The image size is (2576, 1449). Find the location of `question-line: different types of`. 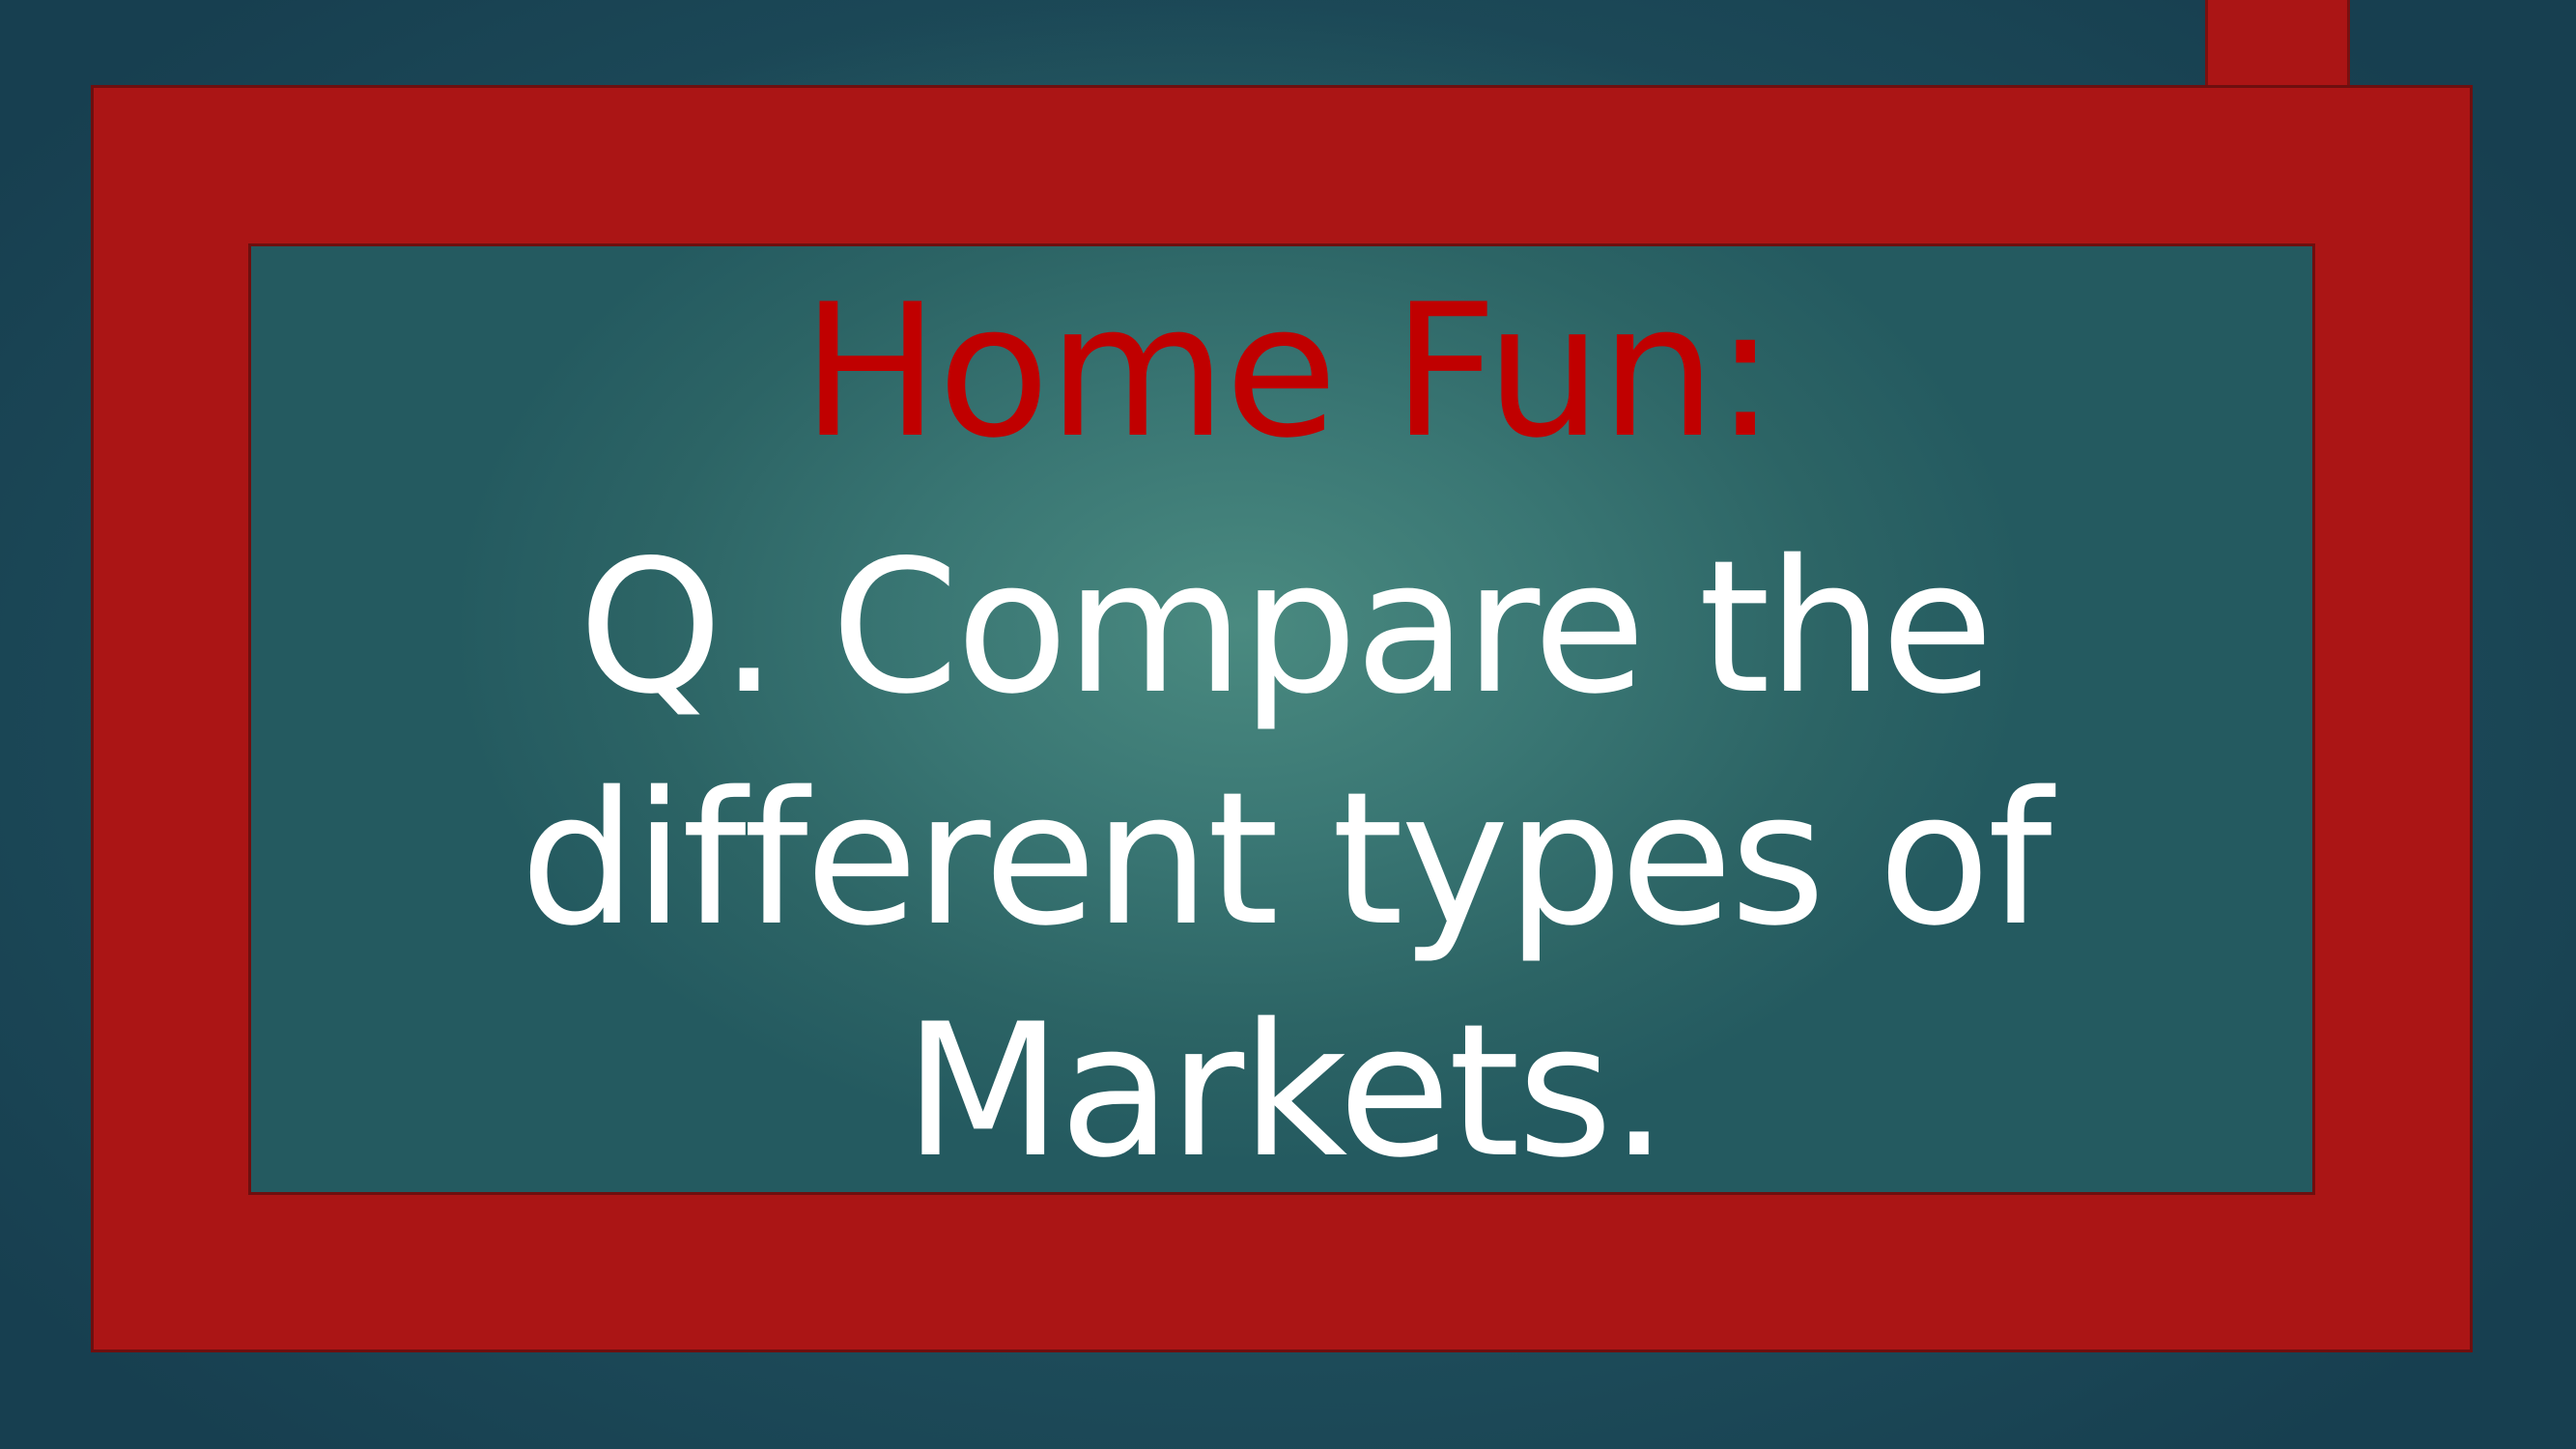

question-line: different types of is located at coordinates (1286, 859).